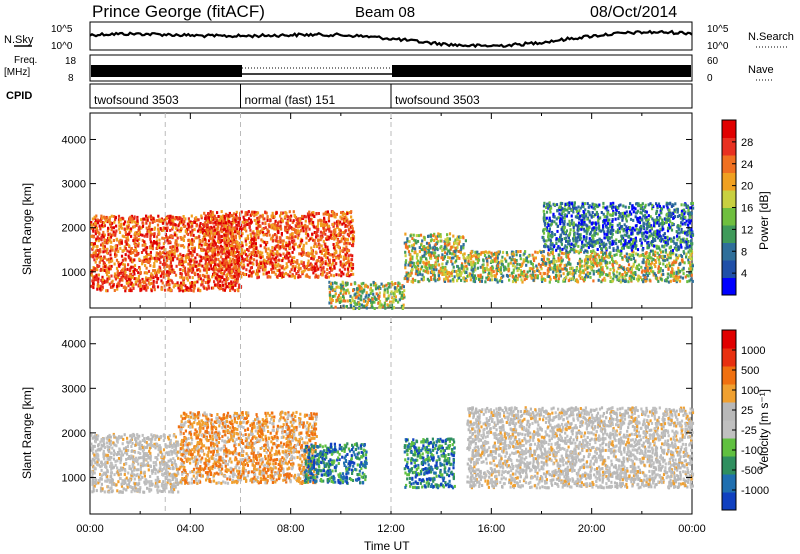 The height and width of the screenshot is (554, 800). I want to click on nave-tick-top: 60, so click(713, 61).